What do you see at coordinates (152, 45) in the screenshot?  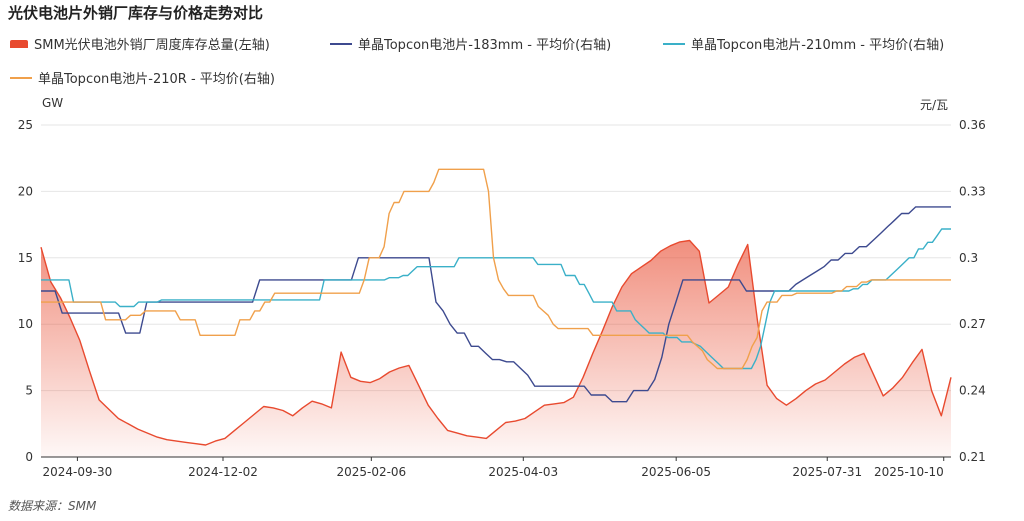 I see `legend-label-inventory: SMM光伏电池外销厂周度库存总量(左轴)` at bounding box center [152, 45].